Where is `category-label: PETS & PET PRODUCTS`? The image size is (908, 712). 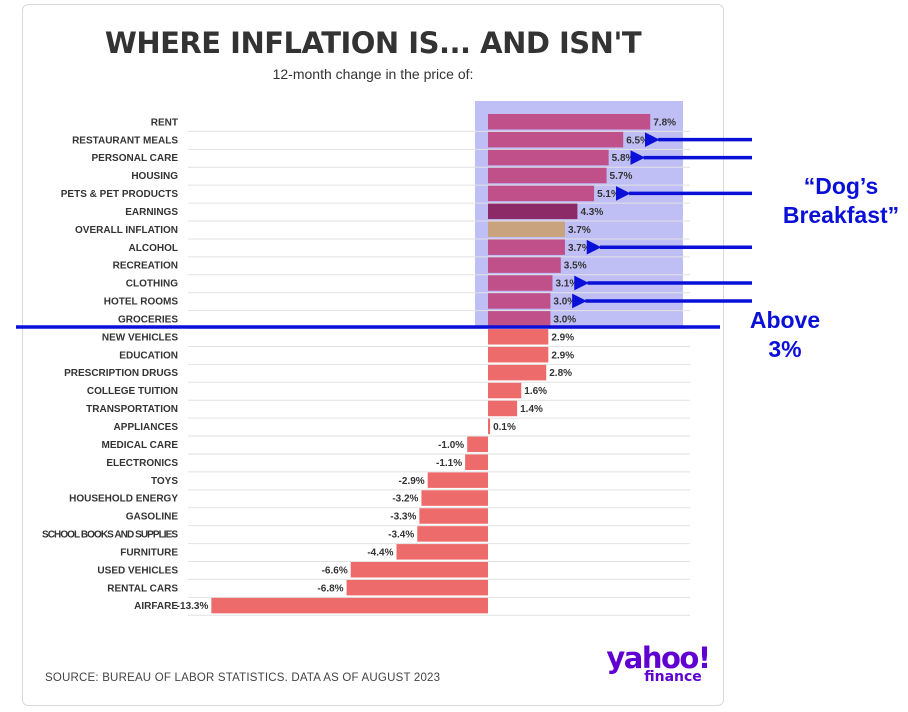
category-label: PETS & PET PRODUCTS is located at coordinates (120, 194).